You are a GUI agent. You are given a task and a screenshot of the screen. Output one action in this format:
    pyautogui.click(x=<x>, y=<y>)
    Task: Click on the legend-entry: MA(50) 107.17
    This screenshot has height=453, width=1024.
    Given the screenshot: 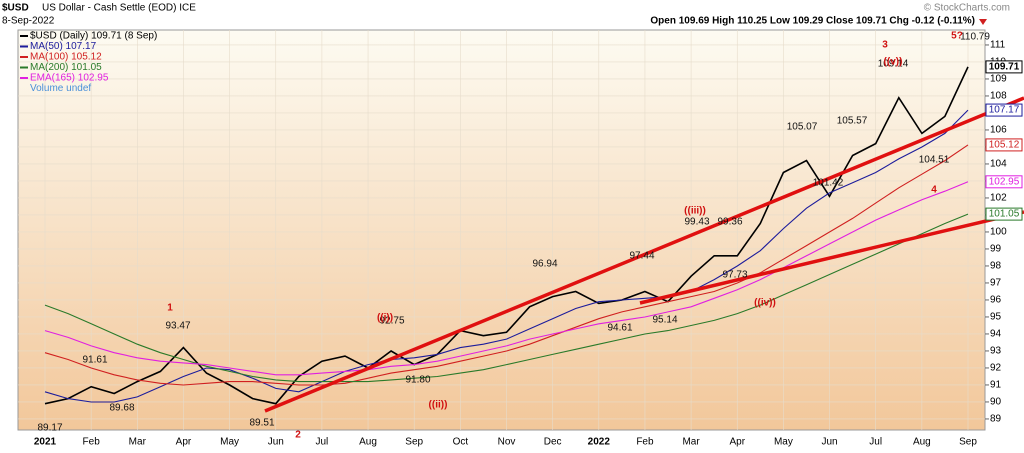 What is the action you would take?
    pyautogui.click(x=63, y=46)
    